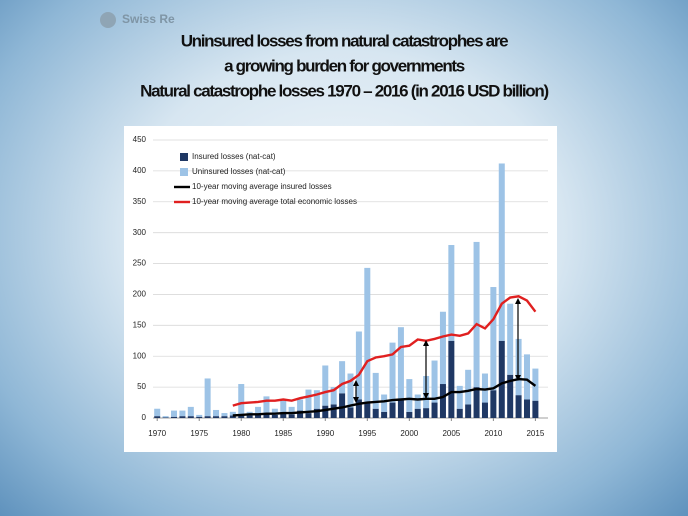  I want to click on y-tick-label: 100, so click(140, 355).